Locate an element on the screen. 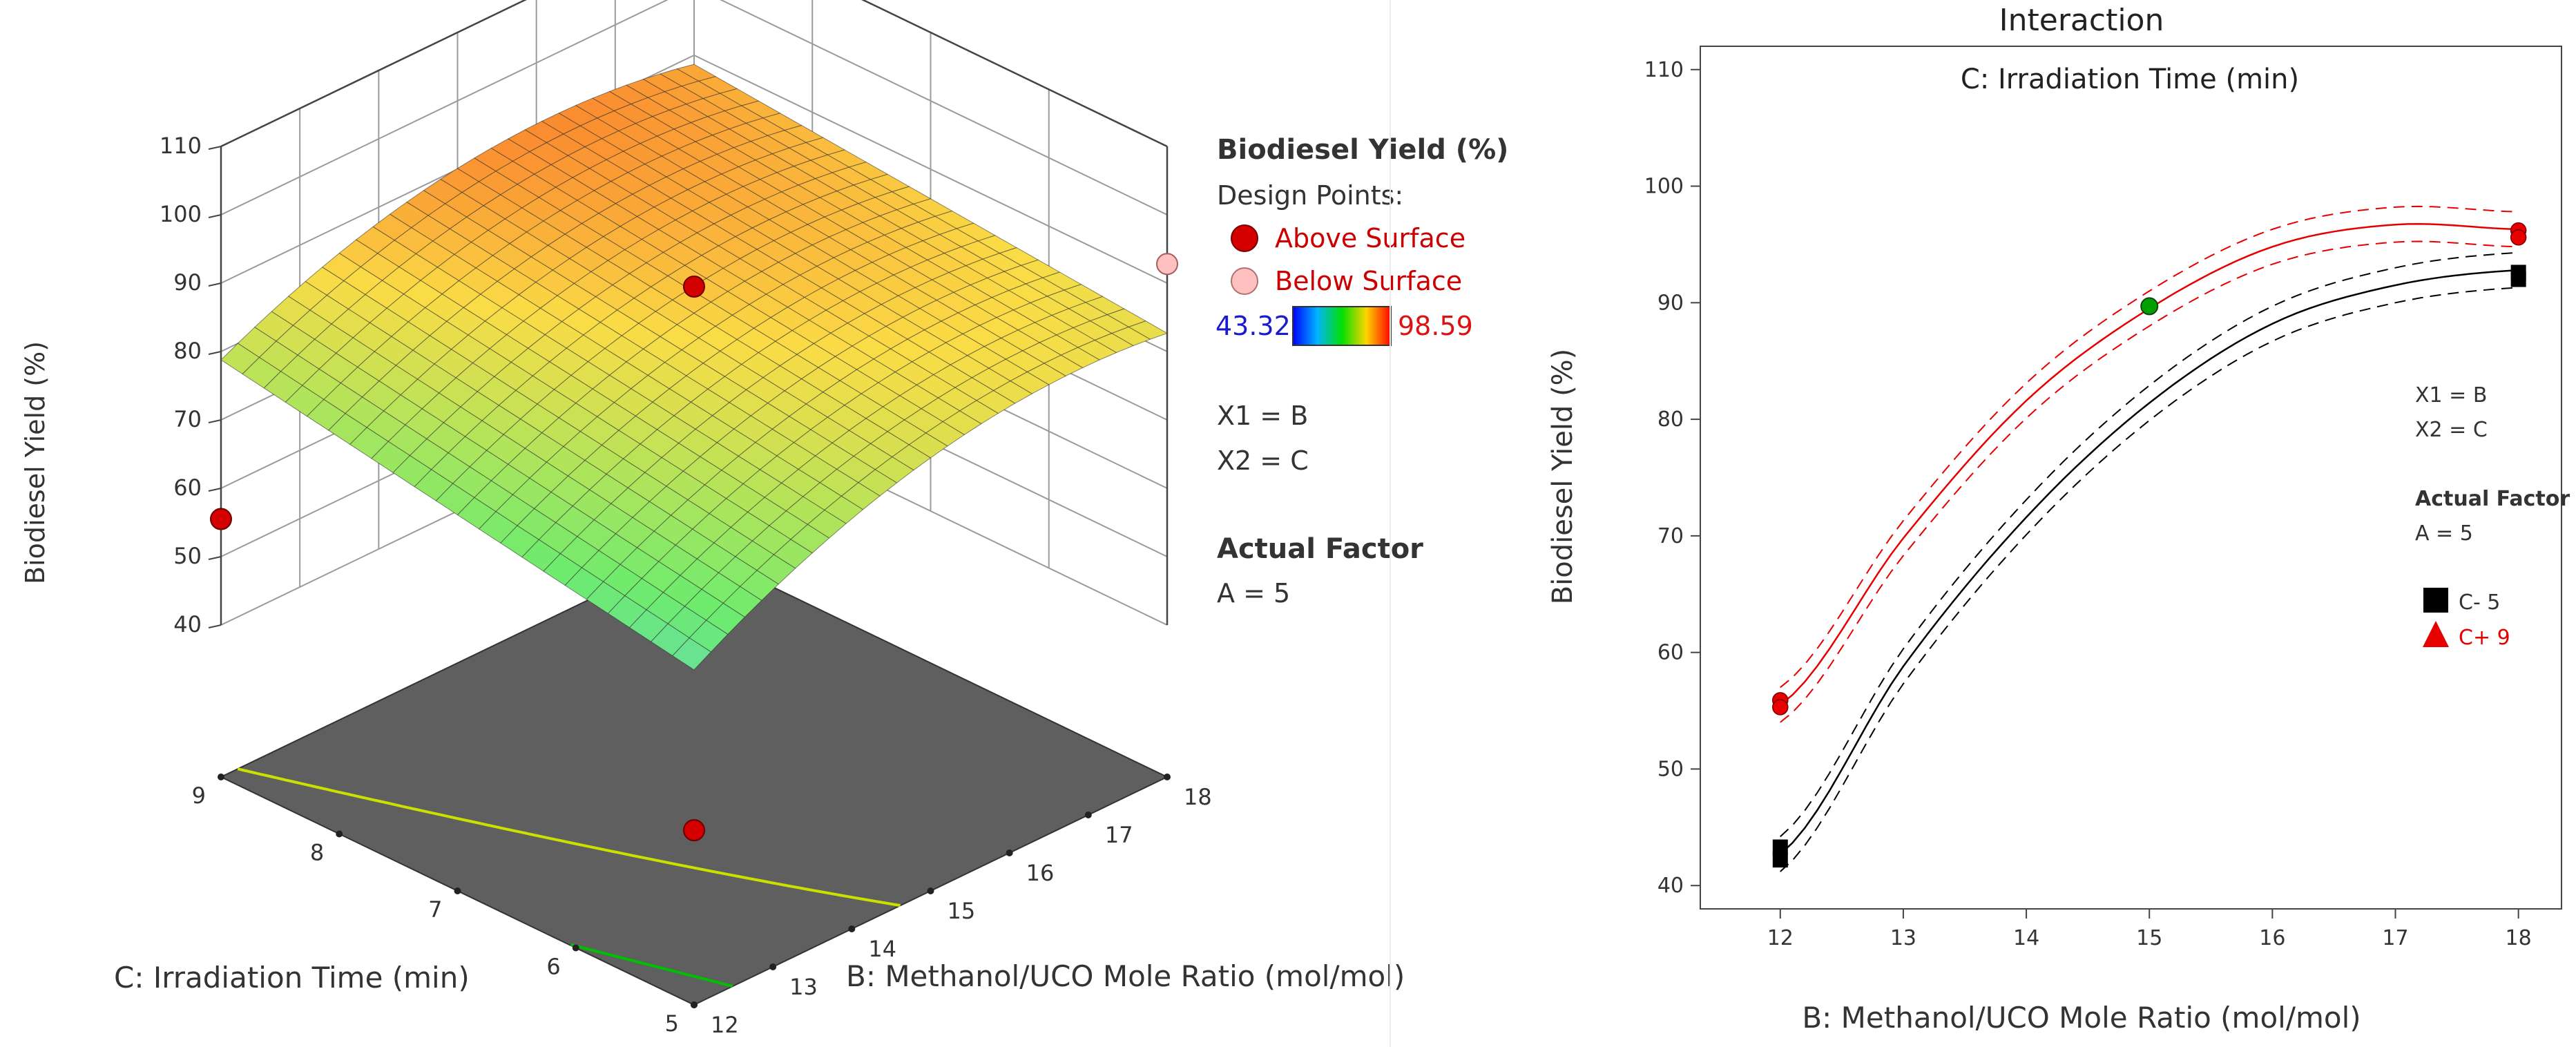 The image size is (2576, 1047). c-tick-label: 8 is located at coordinates (317, 853).